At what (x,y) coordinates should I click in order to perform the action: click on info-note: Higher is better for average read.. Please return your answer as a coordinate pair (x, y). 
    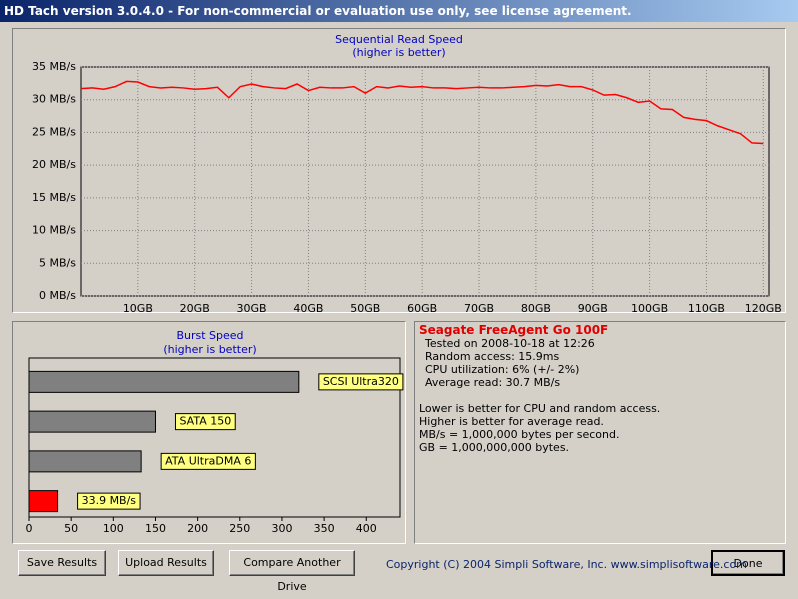
    Looking at the image, I should click on (511, 421).